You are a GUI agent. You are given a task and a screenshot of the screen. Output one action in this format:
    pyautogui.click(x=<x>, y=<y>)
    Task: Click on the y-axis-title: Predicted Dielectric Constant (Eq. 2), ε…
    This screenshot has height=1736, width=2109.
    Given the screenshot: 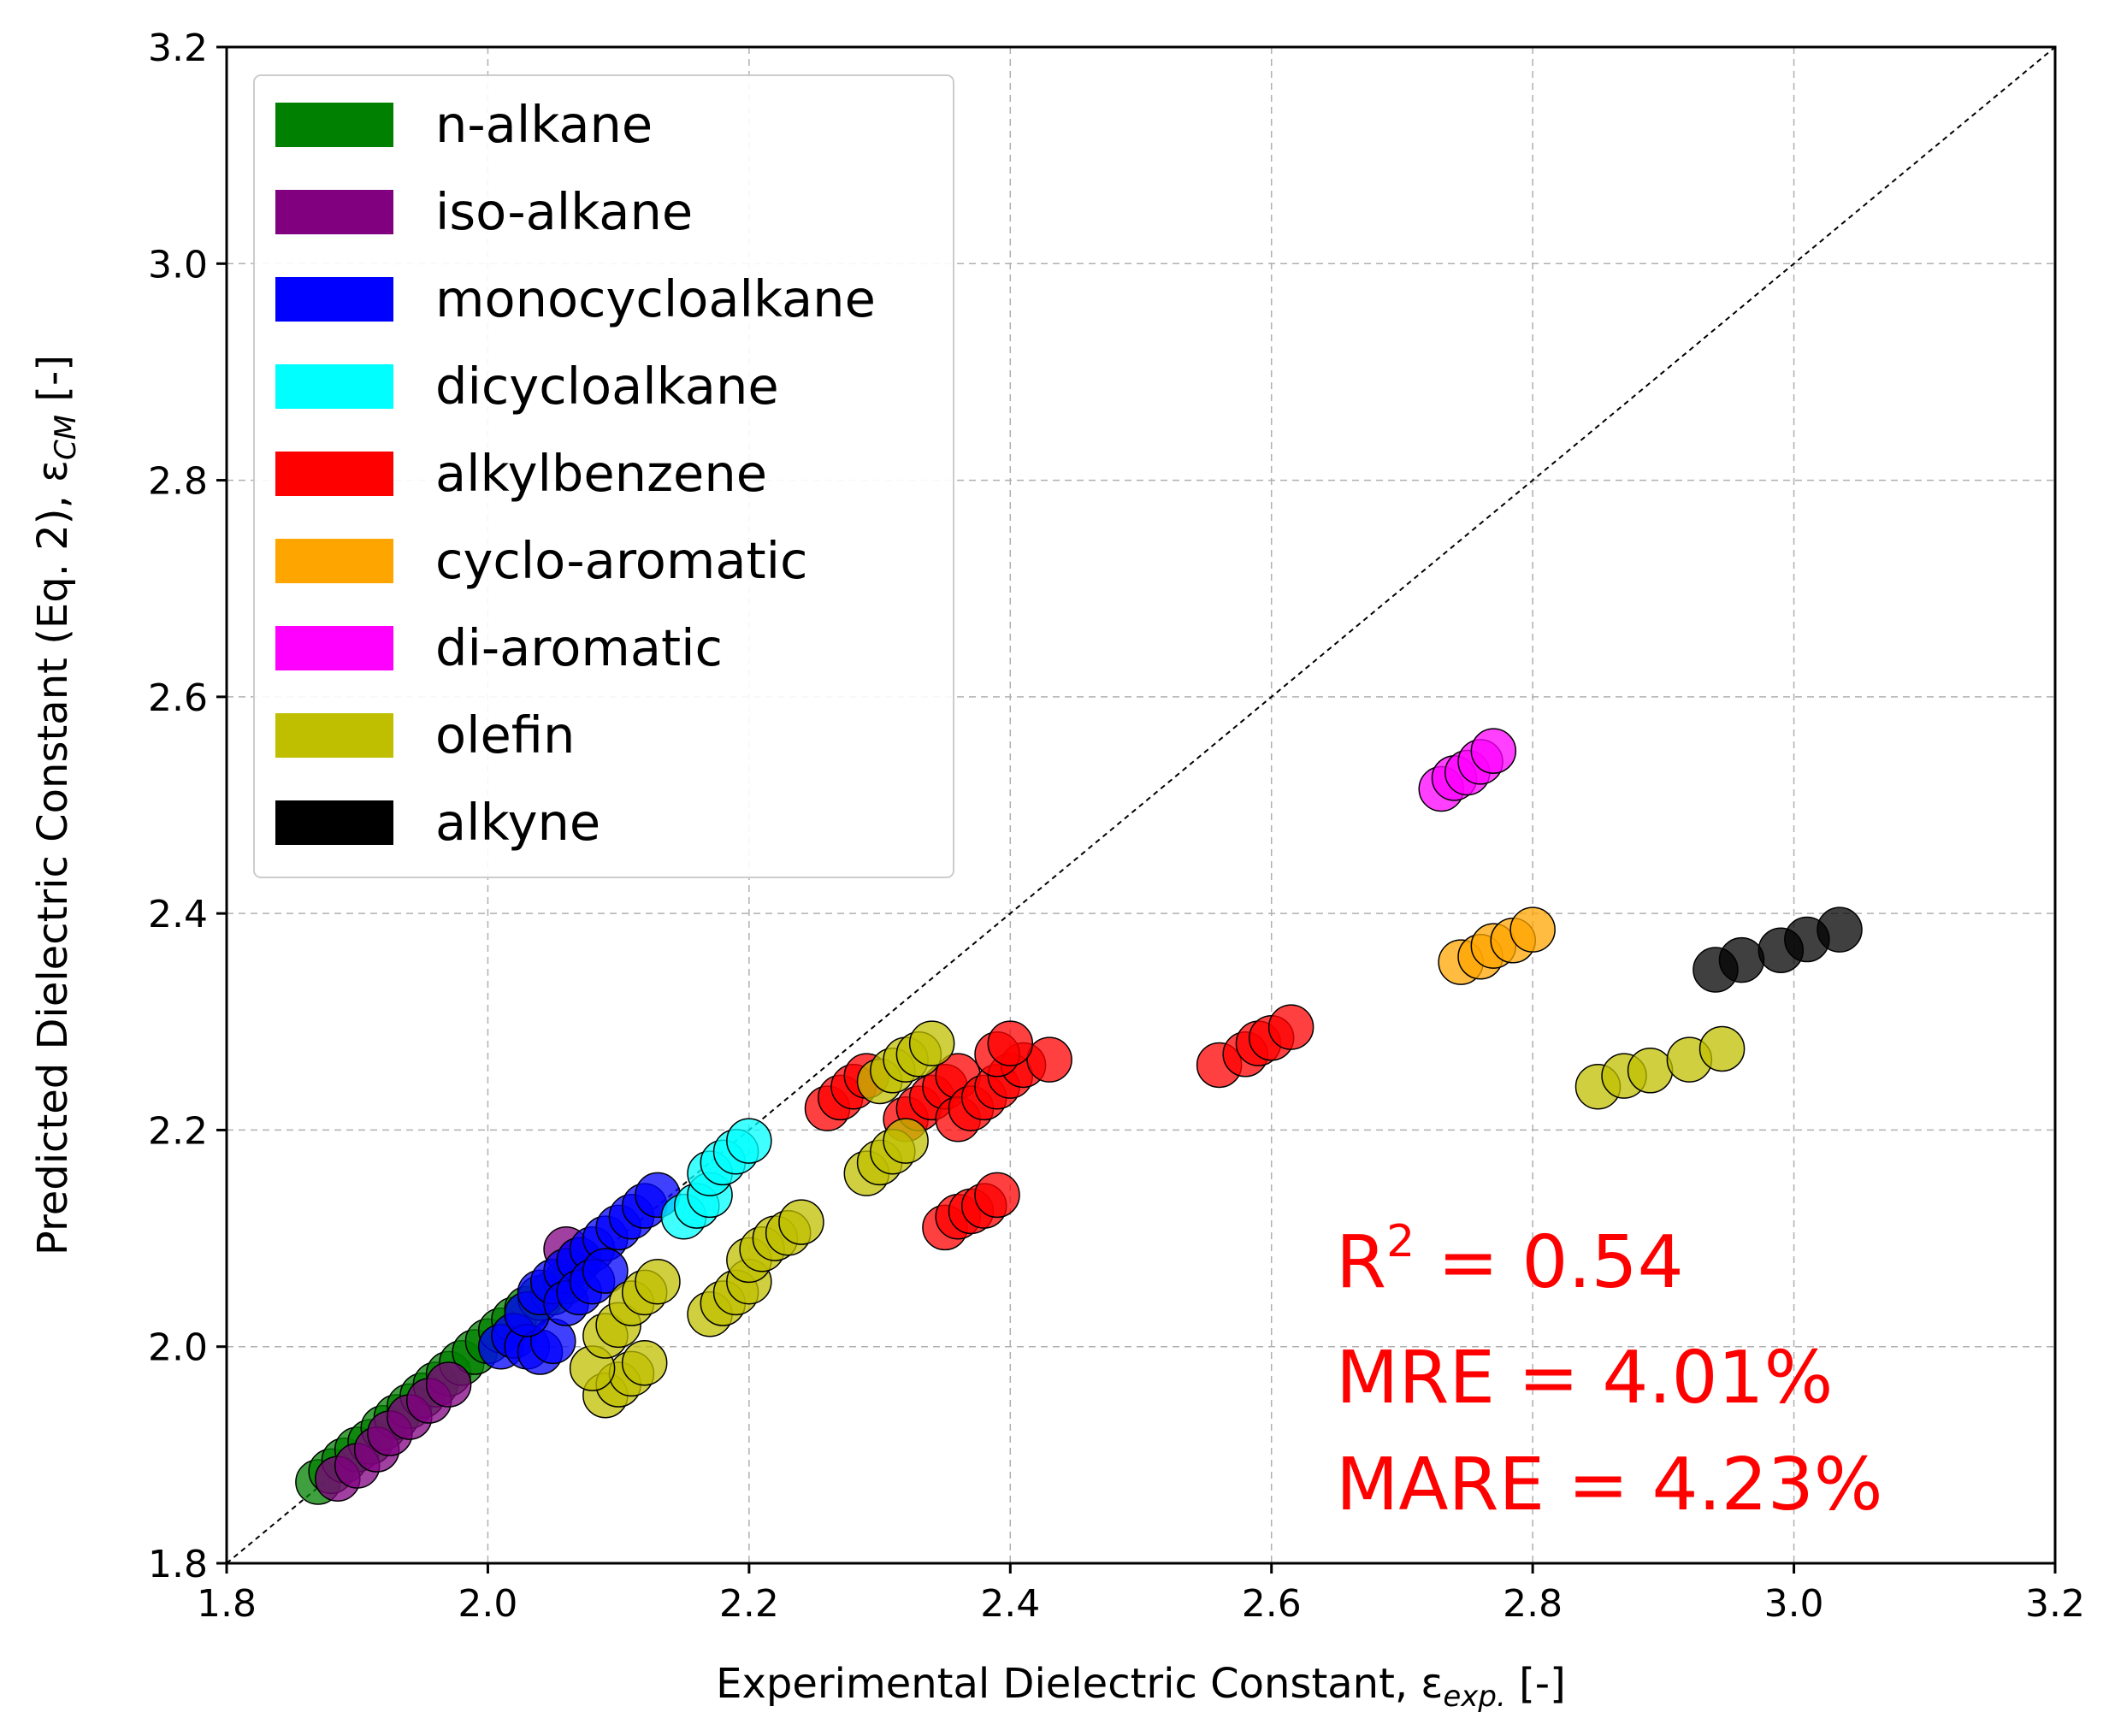 What is the action you would take?
    pyautogui.click(x=56, y=805)
    